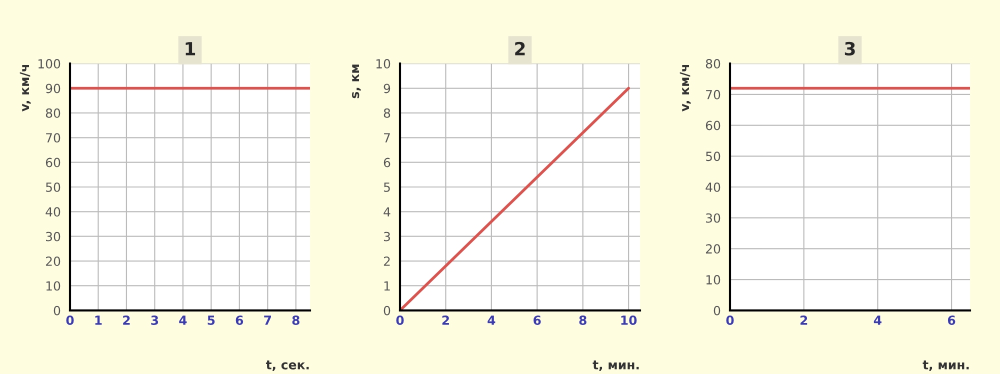  Describe the element at coordinates (387, 137) in the screenshot. I see `y-tick-label: 7` at that location.